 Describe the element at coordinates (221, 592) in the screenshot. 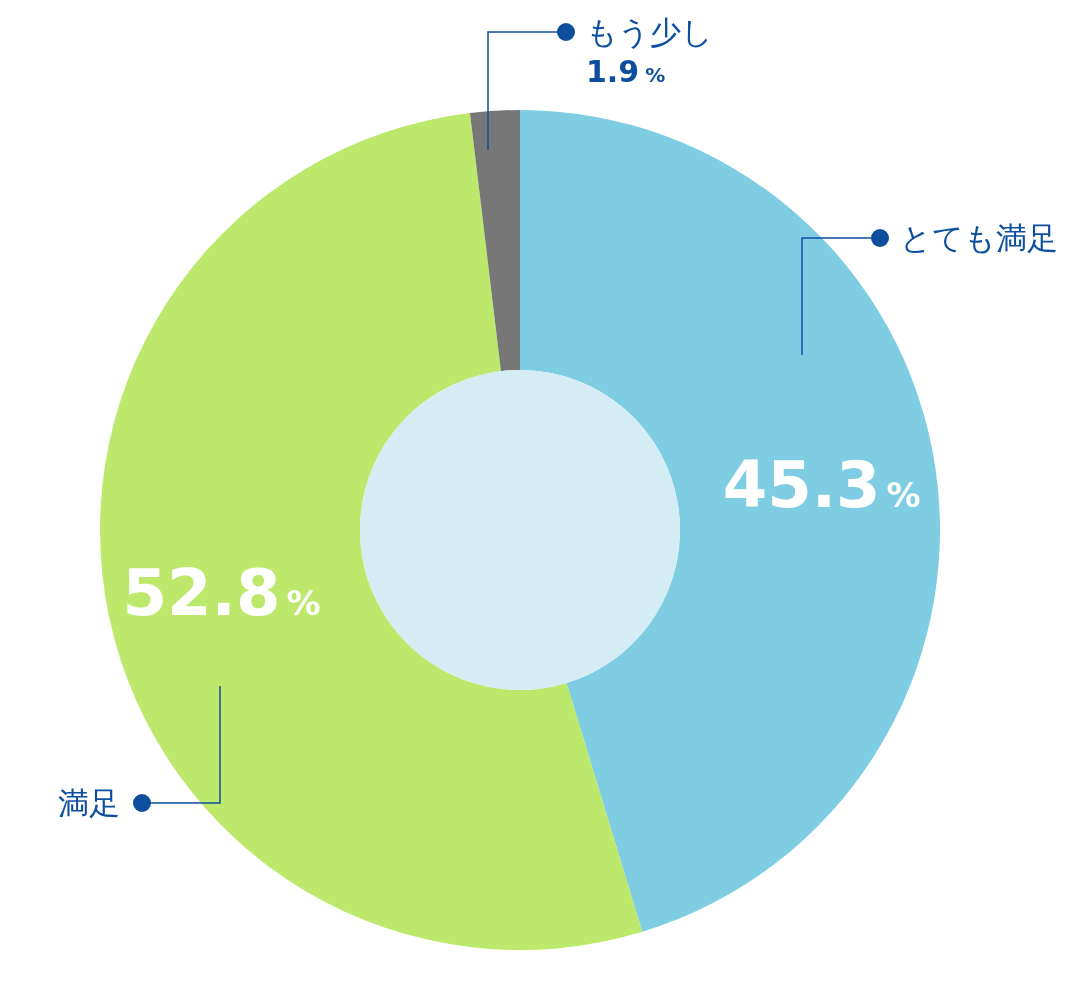

I see `data-label: 52.8%` at that location.